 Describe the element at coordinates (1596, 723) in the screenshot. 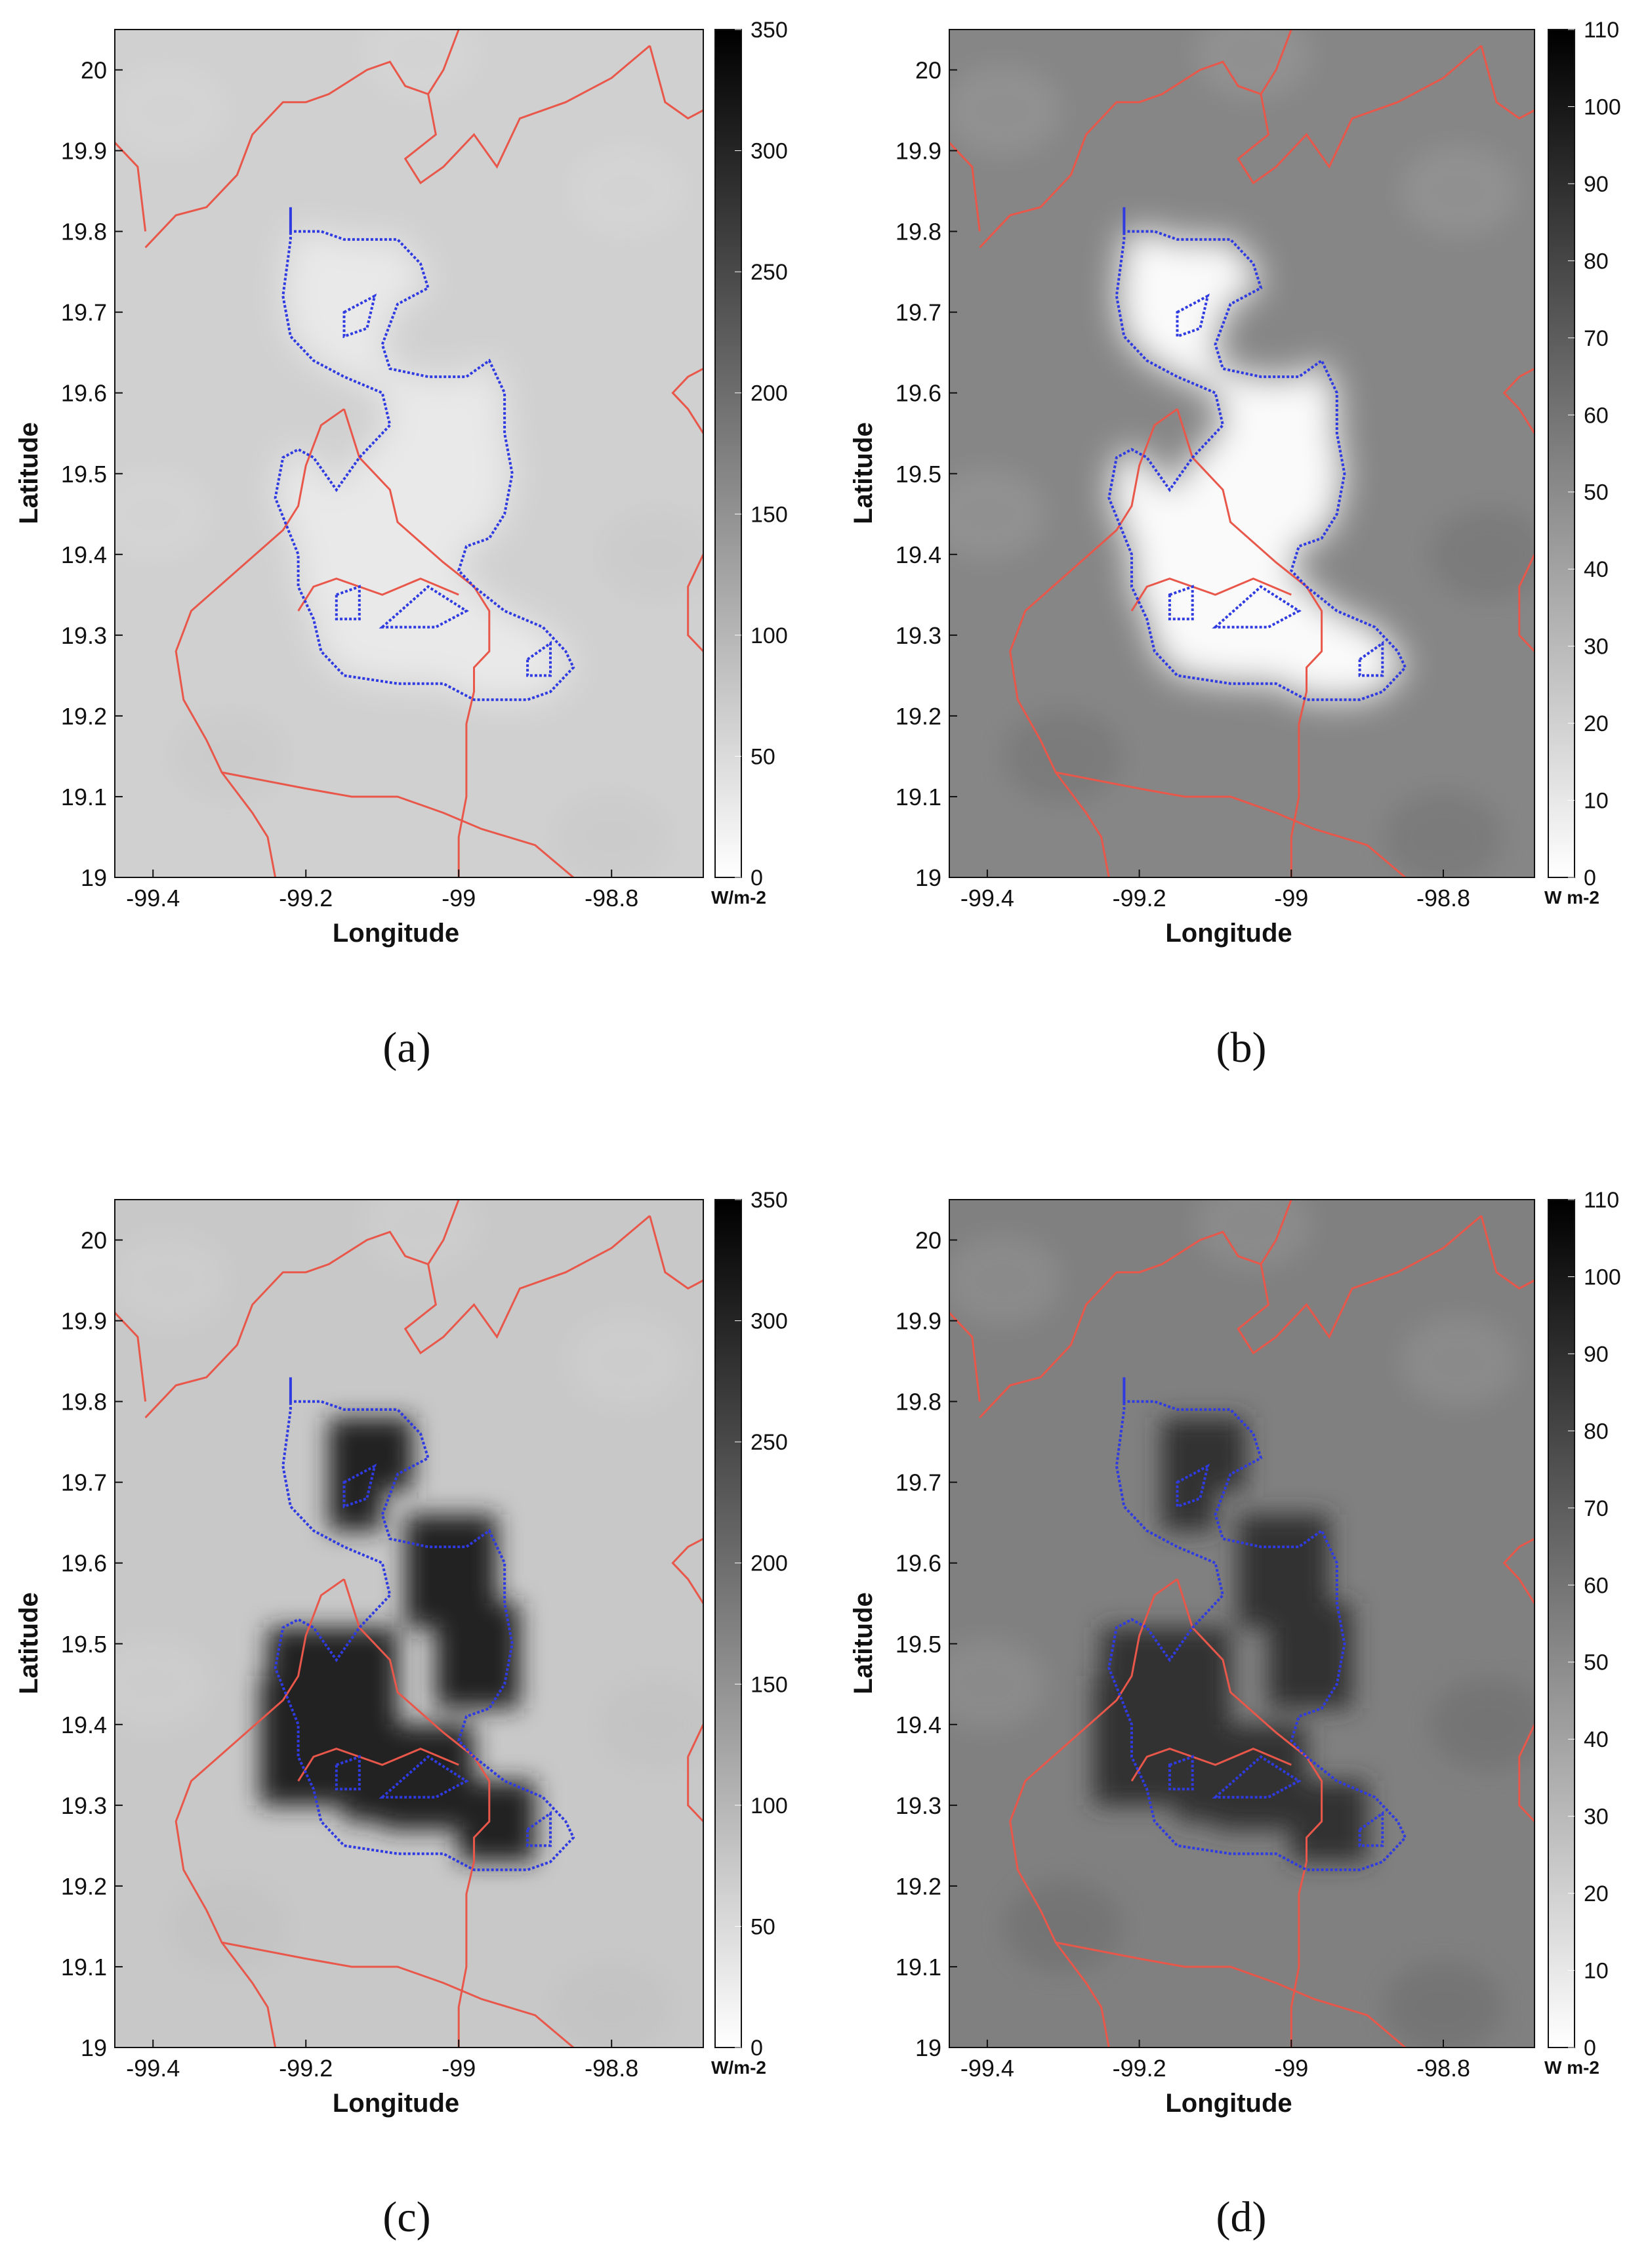

I see `colorbar-tick-label: 20` at that location.